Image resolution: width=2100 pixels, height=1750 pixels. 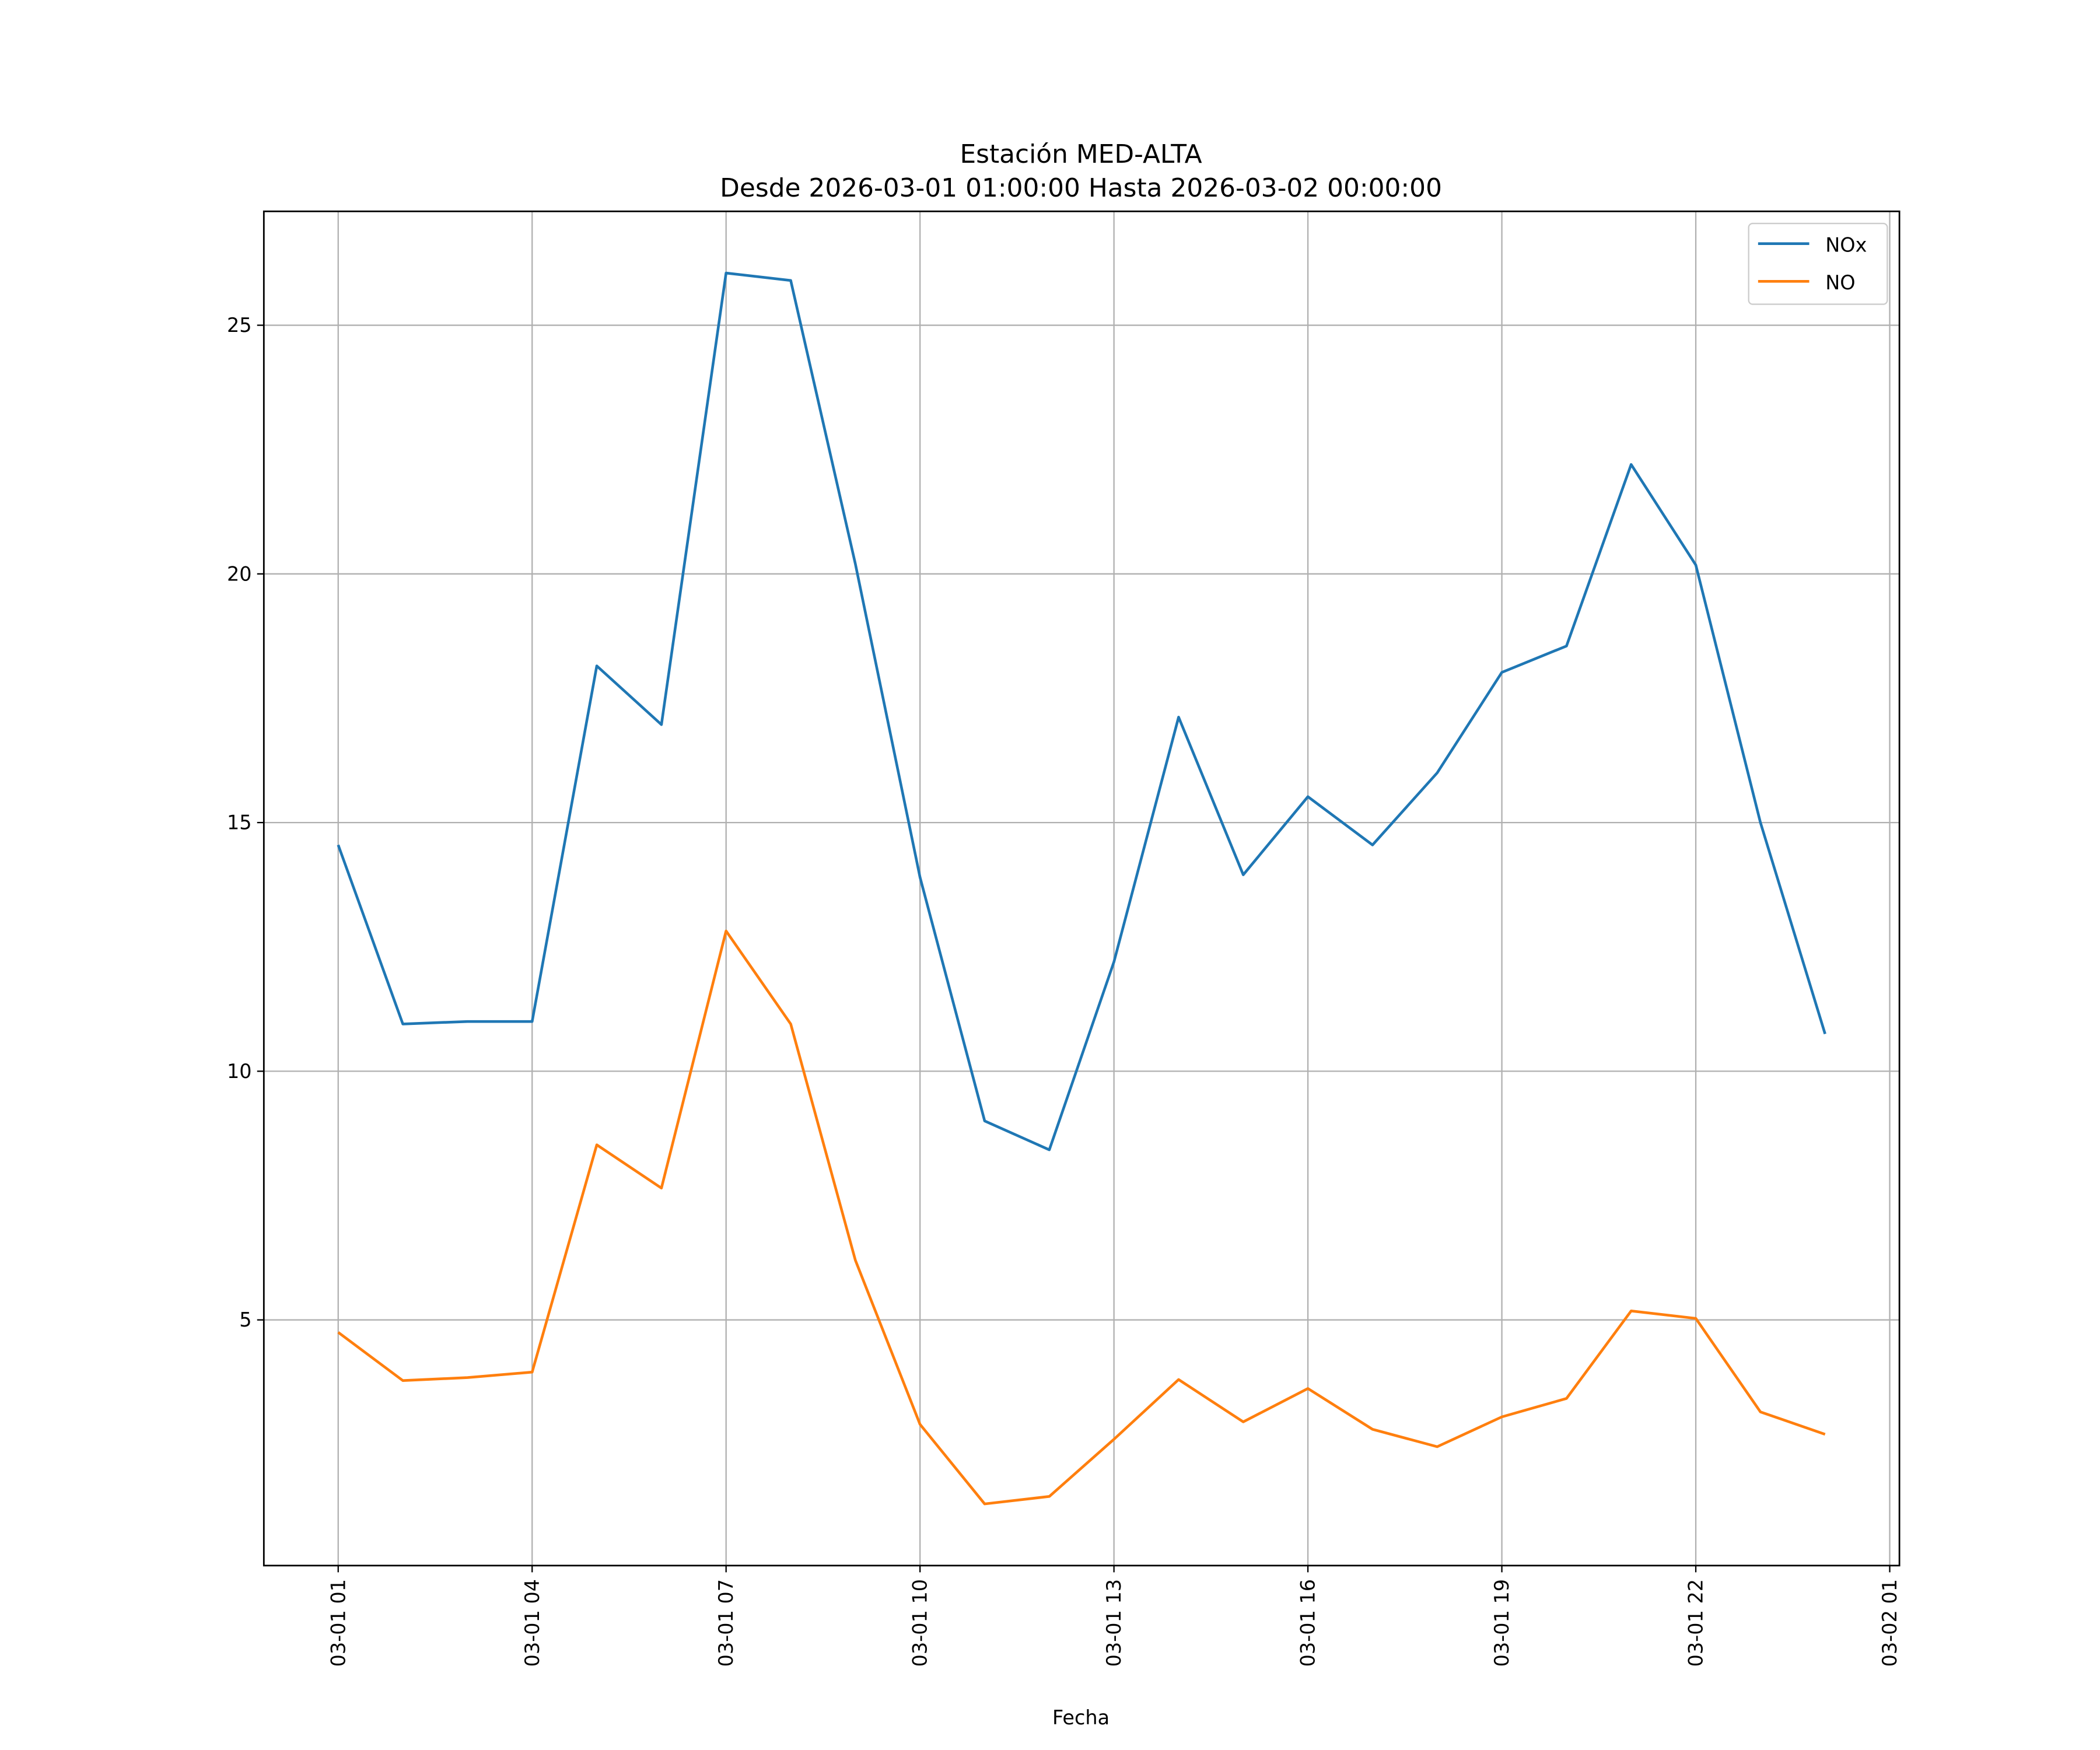 I want to click on y-tick-label: 15, so click(x=239, y=822).